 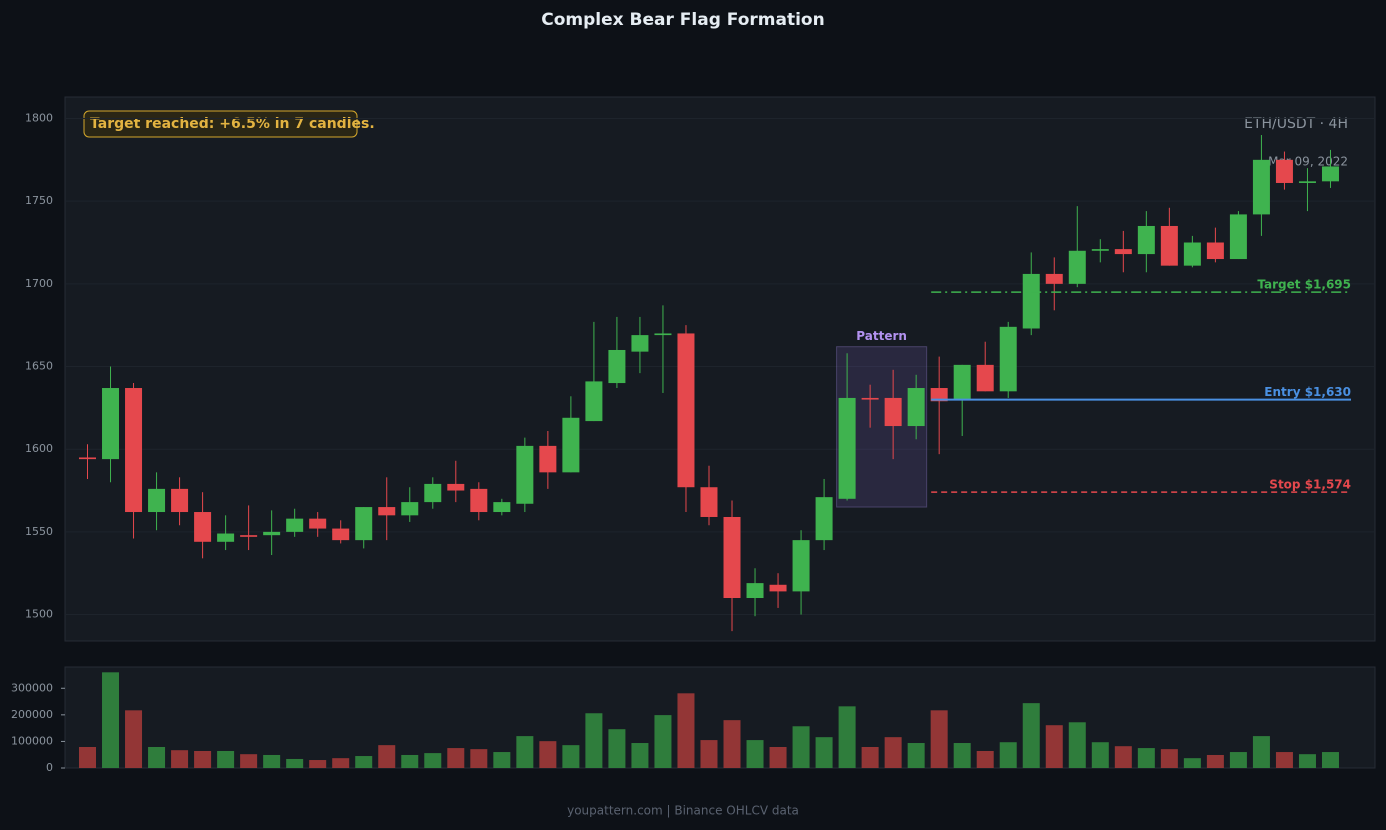 What do you see at coordinates (39, 117) in the screenshot?
I see `y-tick-label: 1800` at bounding box center [39, 117].